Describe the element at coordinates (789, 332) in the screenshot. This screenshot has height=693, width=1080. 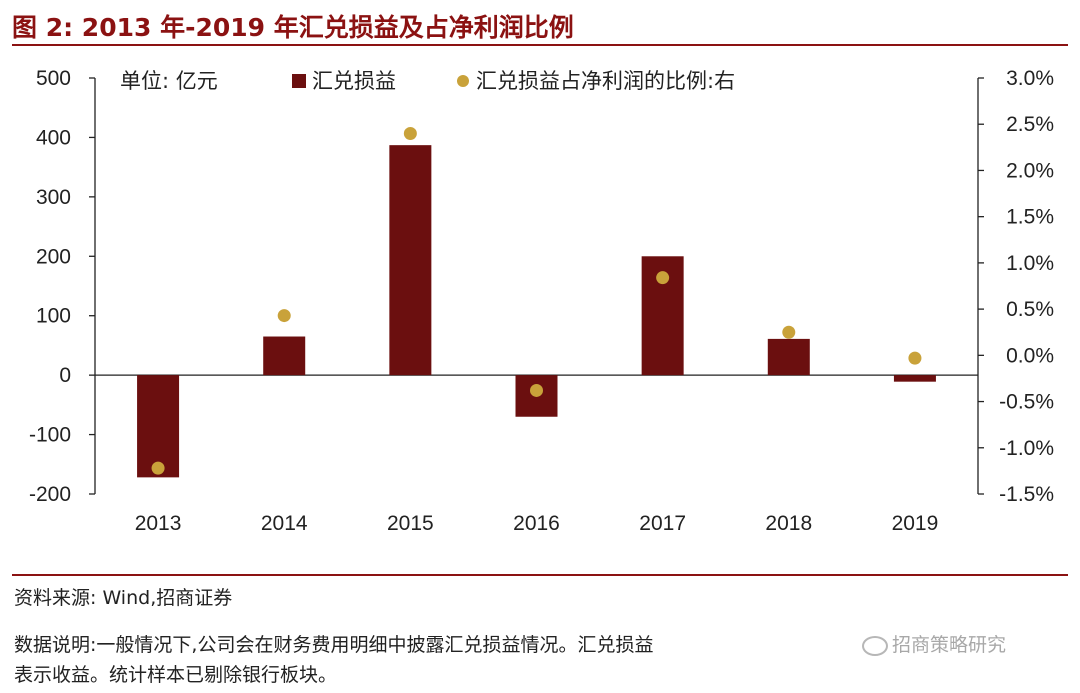
I see `dot-2018` at that location.